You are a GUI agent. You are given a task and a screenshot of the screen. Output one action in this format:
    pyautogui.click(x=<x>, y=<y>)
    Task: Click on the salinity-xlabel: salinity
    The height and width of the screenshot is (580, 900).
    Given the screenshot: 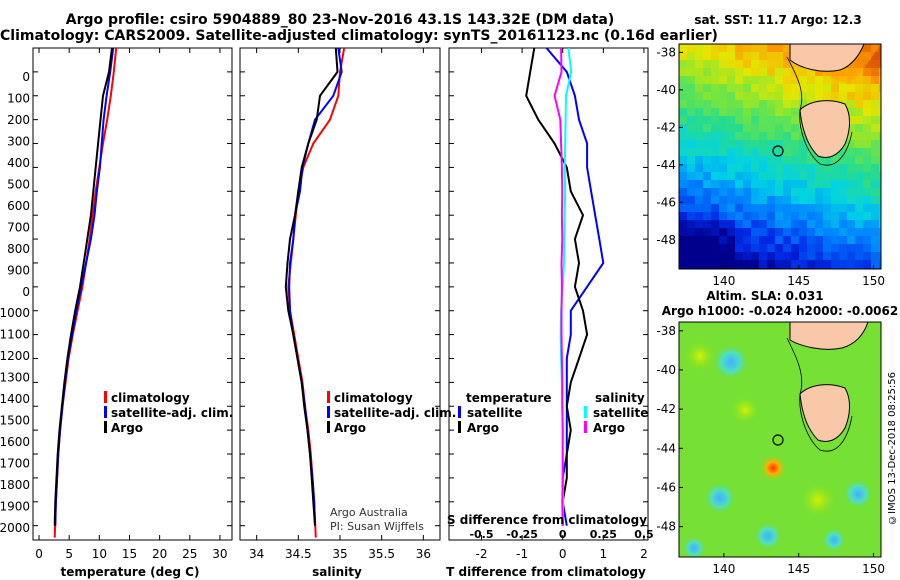 What is the action you would take?
    pyautogui.click(x=337, y=572)
    